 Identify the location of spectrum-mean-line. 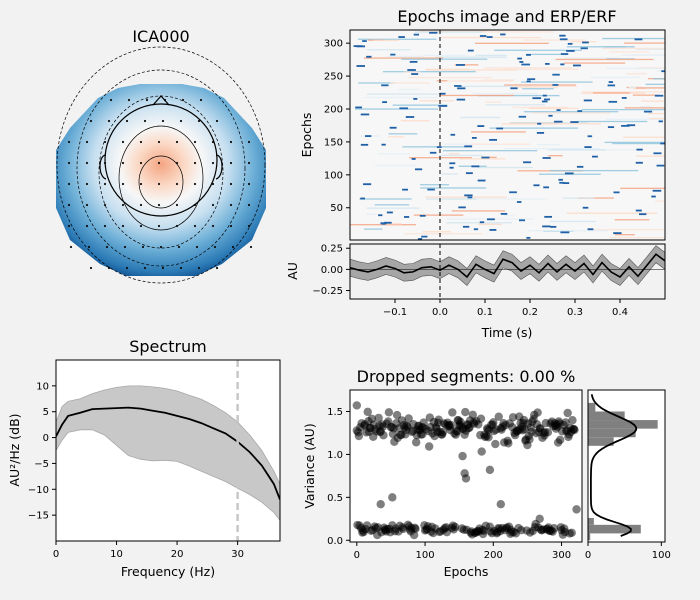
(168, 453).